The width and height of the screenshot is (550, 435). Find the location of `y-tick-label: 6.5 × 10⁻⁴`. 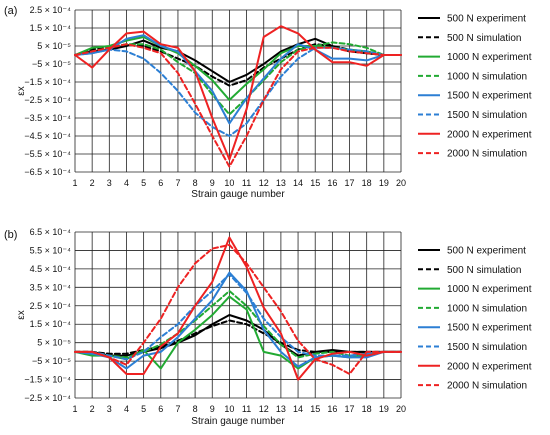

y-tick-label: 6.5 × 10⁻⁴ is located at coordinates (51, 232).